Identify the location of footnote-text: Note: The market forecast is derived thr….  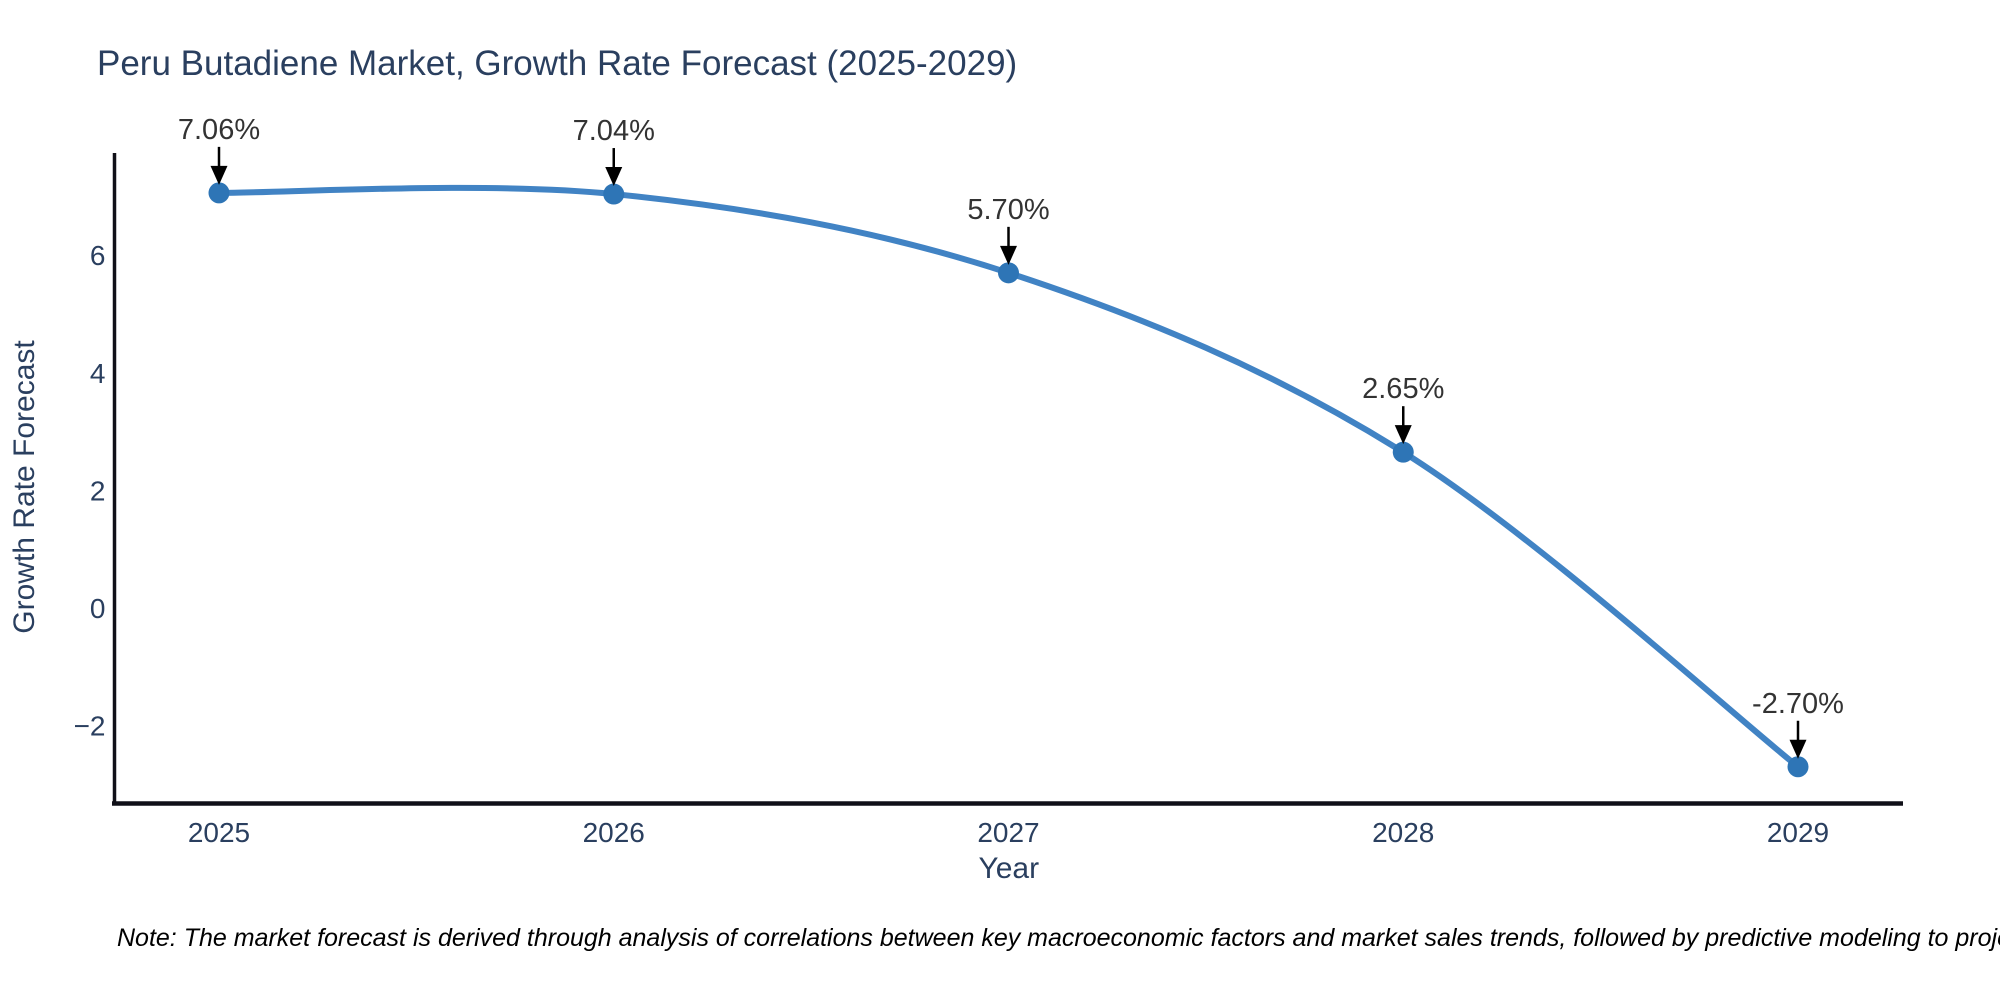
(1058, 938).